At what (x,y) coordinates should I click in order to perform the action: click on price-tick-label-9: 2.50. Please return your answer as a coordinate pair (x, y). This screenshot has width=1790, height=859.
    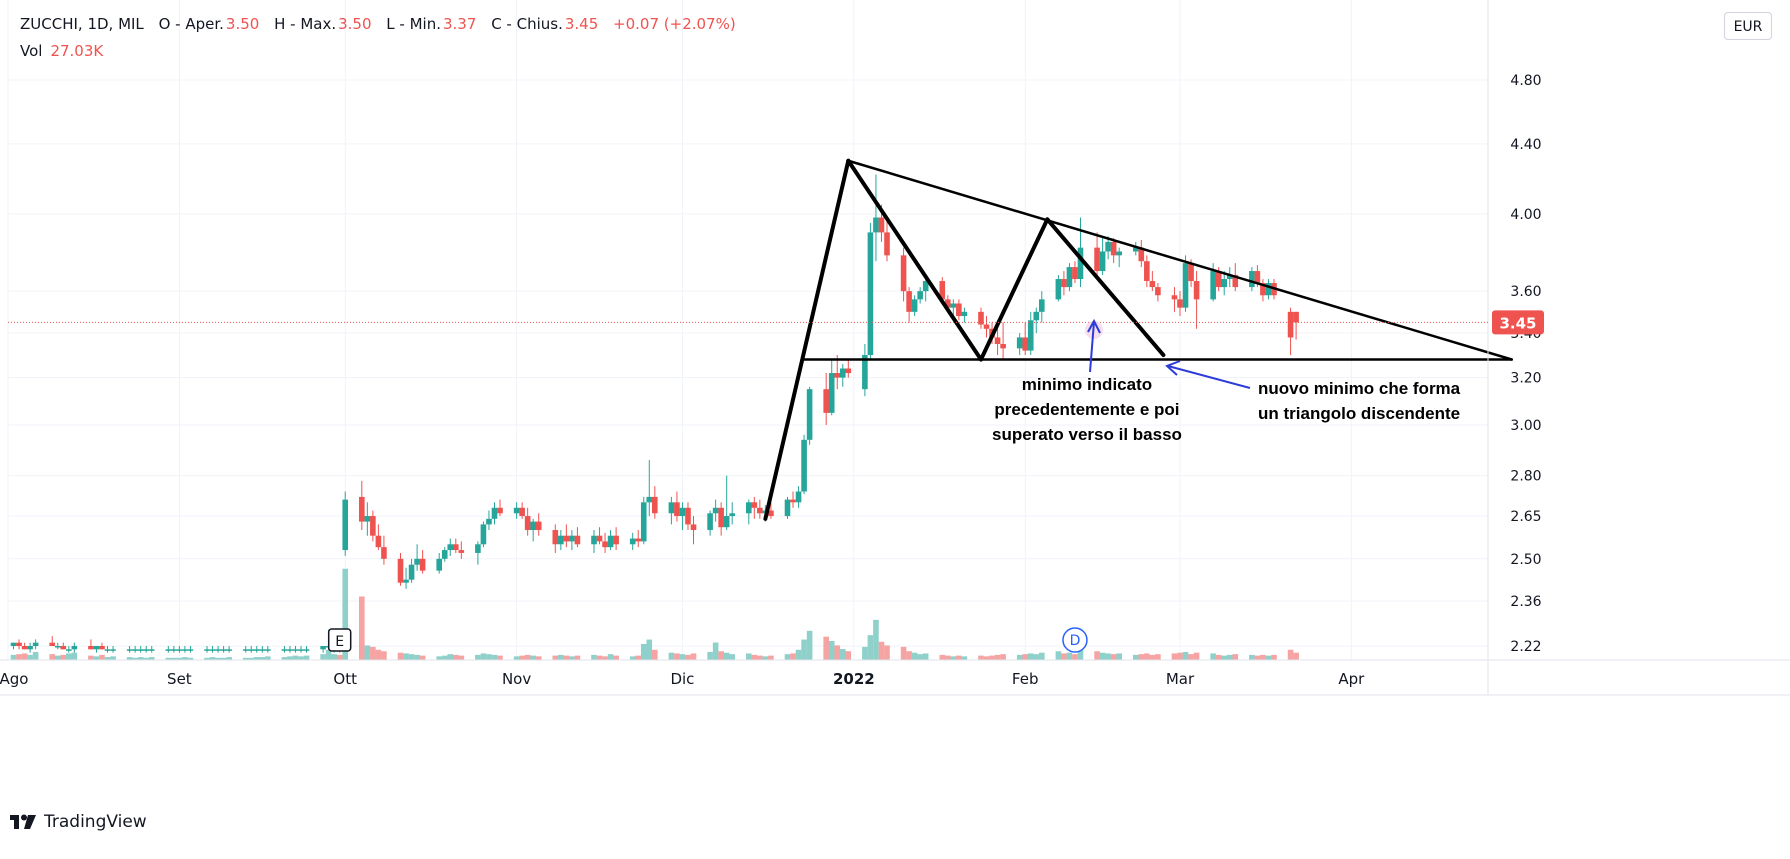
    Looking at the image, I should click on (1525, 560).